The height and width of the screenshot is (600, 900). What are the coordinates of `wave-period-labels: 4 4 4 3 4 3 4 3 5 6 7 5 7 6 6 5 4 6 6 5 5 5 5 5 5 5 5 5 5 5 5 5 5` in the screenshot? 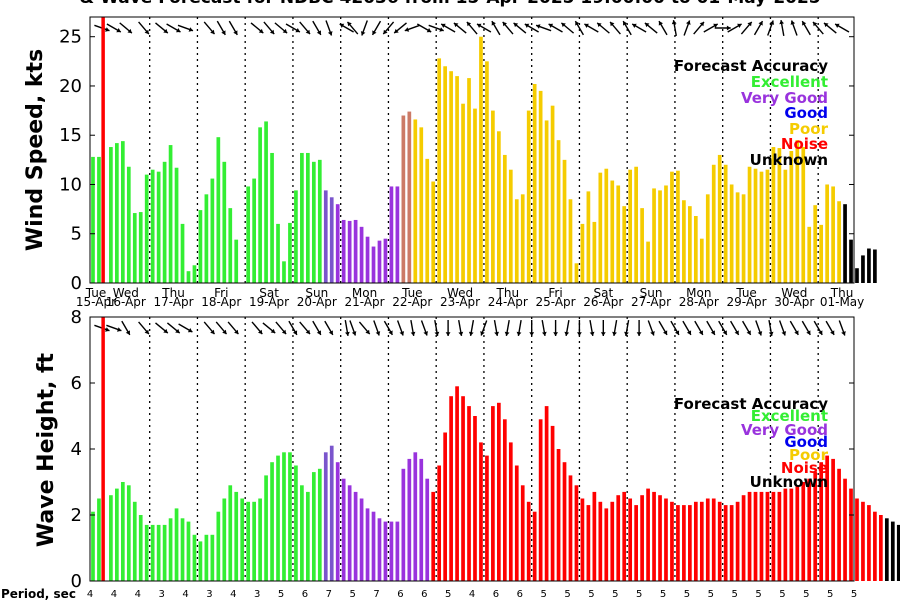 It's located at (472, 594).